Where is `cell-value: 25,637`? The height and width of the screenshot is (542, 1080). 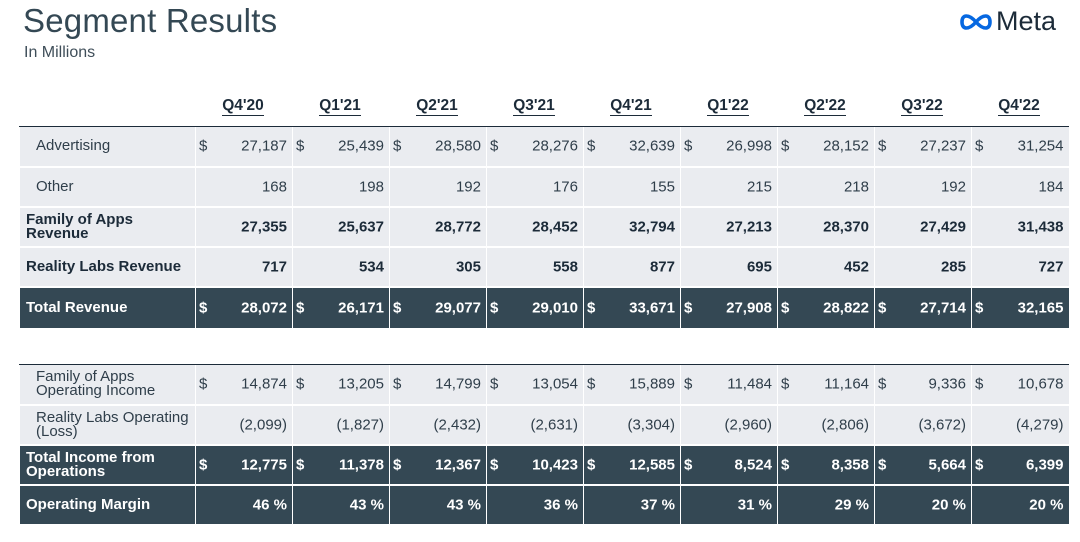
cell-value: 25,637 is located at coordinates (361, 226).